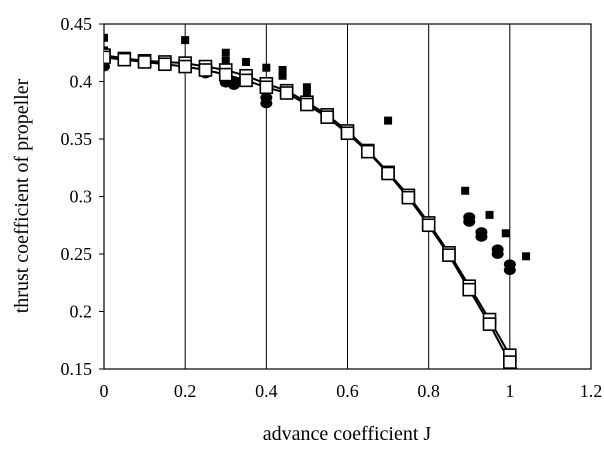 The width and height of the screenshot is (604, 454). I want to click on x-tick-label: 1.2, so click(591, 391).